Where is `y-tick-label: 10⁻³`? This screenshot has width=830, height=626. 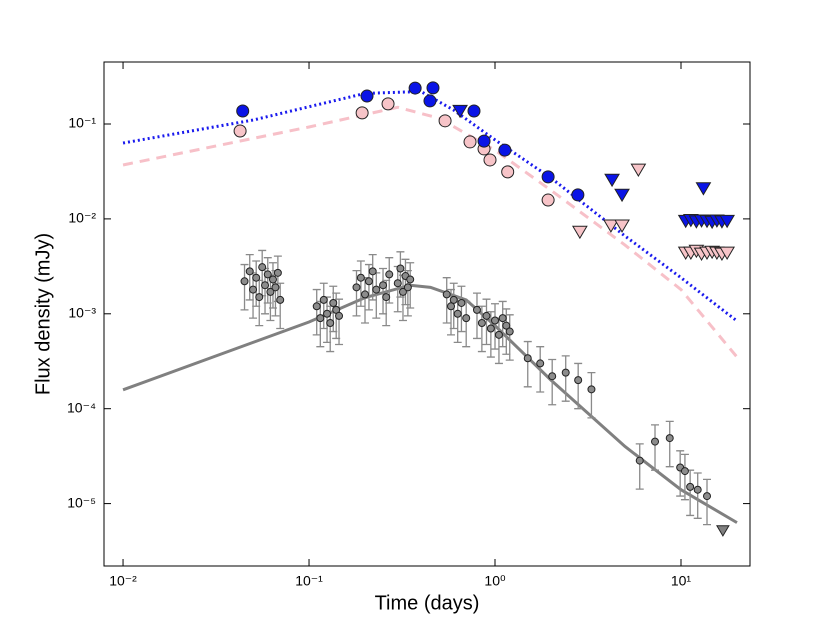
y-tick-label: 10⁻³ is located at coordinates (82, 312).